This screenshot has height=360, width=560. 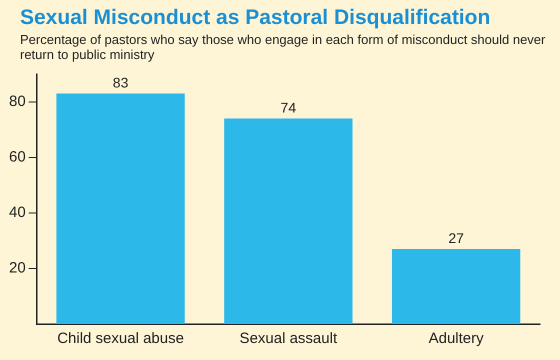 What do you see at coordinates (456, 339) in the screenshot?
I see `x-tick-label: Adultery` at bounding box center [456, 339].